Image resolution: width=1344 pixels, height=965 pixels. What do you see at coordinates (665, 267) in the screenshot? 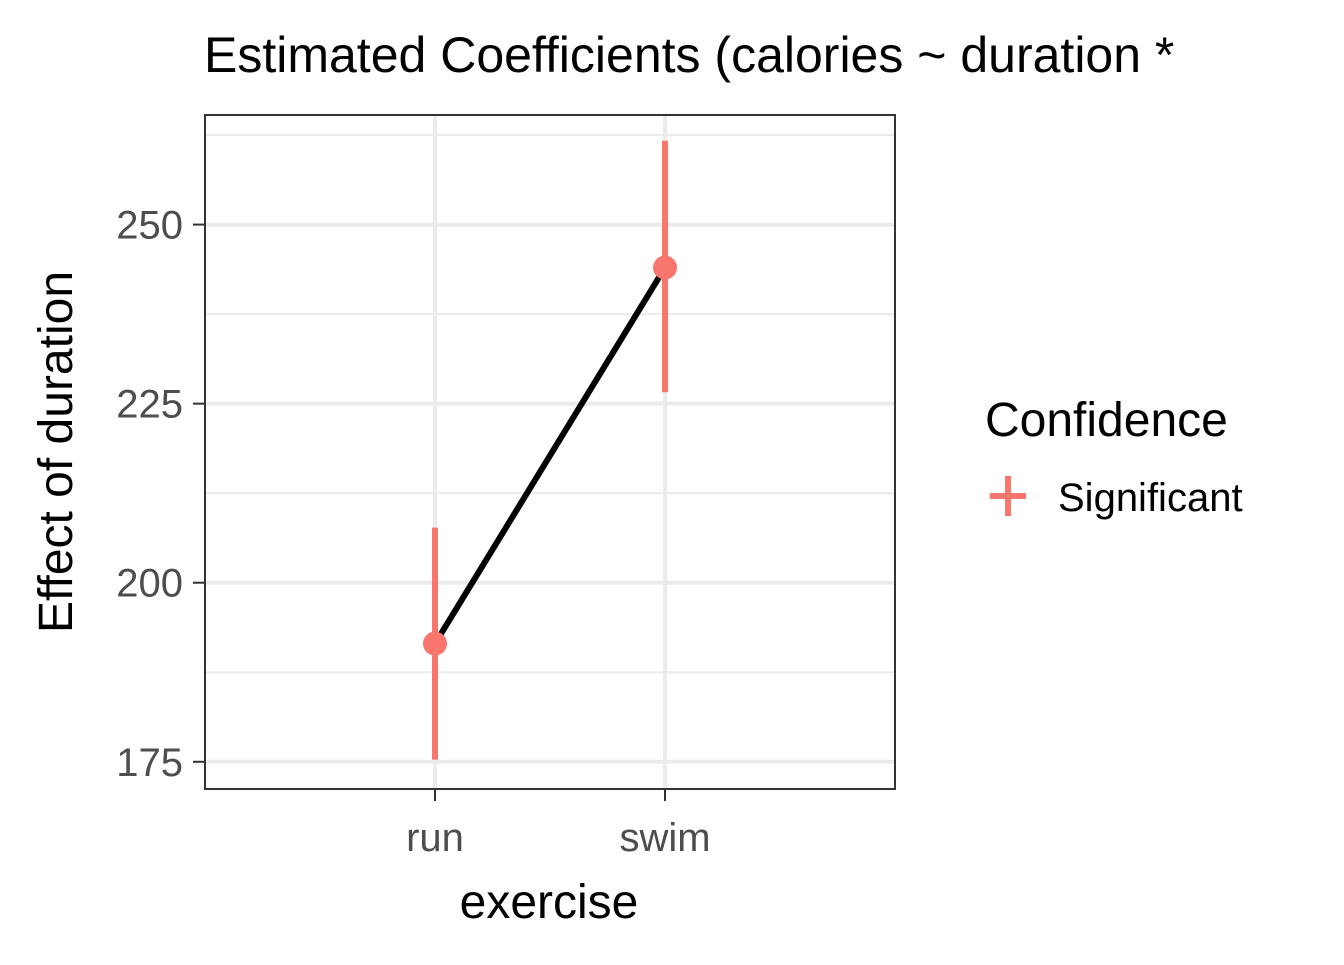
I see `point-swim` at bounding box center [665, 267].